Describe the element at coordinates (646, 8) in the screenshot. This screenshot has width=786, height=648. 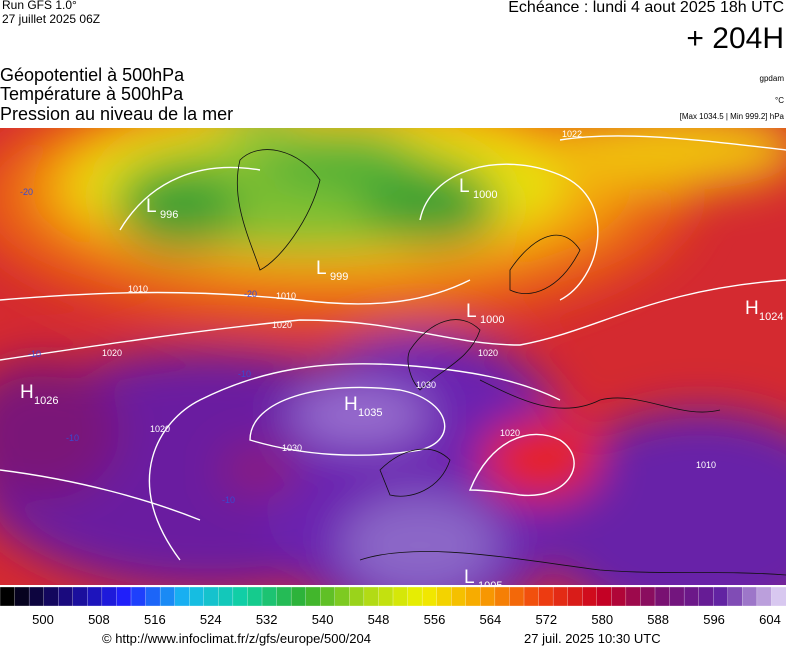
I see `valid-time: Echéance : lundi 4 aout 2025 18h UTC` at that location.